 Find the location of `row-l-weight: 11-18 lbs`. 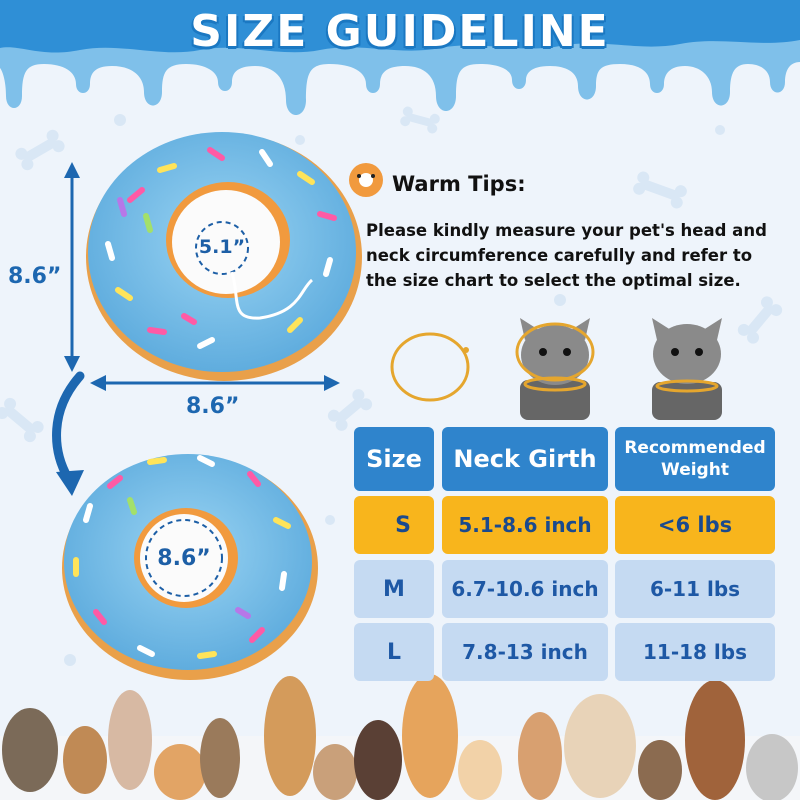

row-l-weight: 11-18 lbs is located at coordinates (695, 652).